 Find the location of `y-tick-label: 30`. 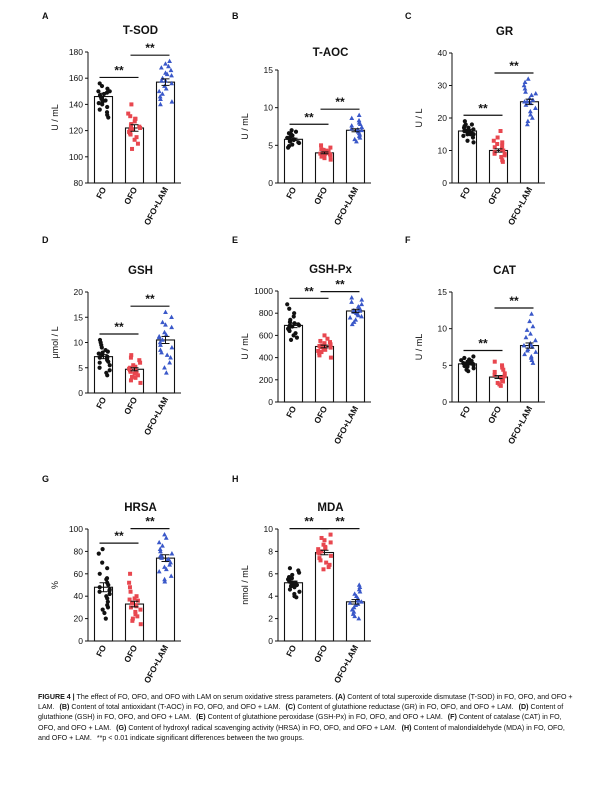

y-tick-label: 30 is located at coordinates (443, 86).